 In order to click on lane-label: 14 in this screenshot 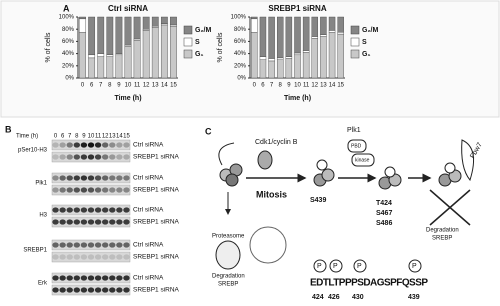, I will do `click(119, 137)`.